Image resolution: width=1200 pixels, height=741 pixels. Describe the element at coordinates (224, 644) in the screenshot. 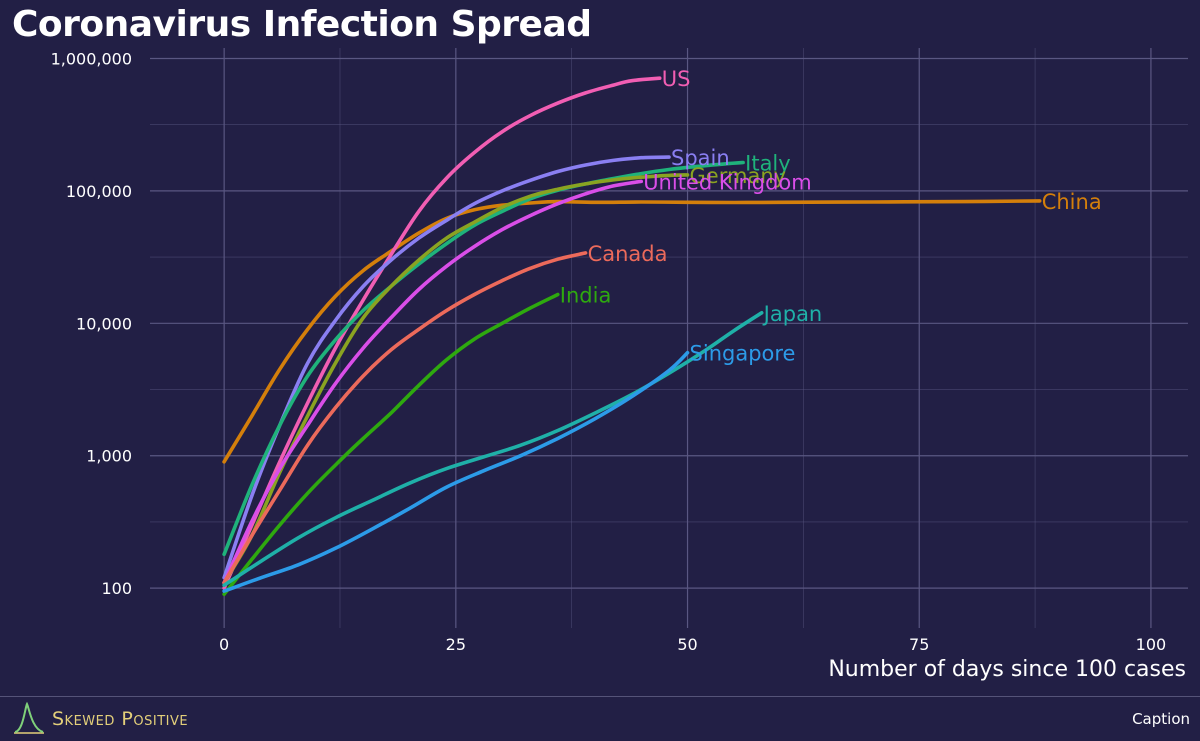

I see `x-tick-label: 0` at that location.